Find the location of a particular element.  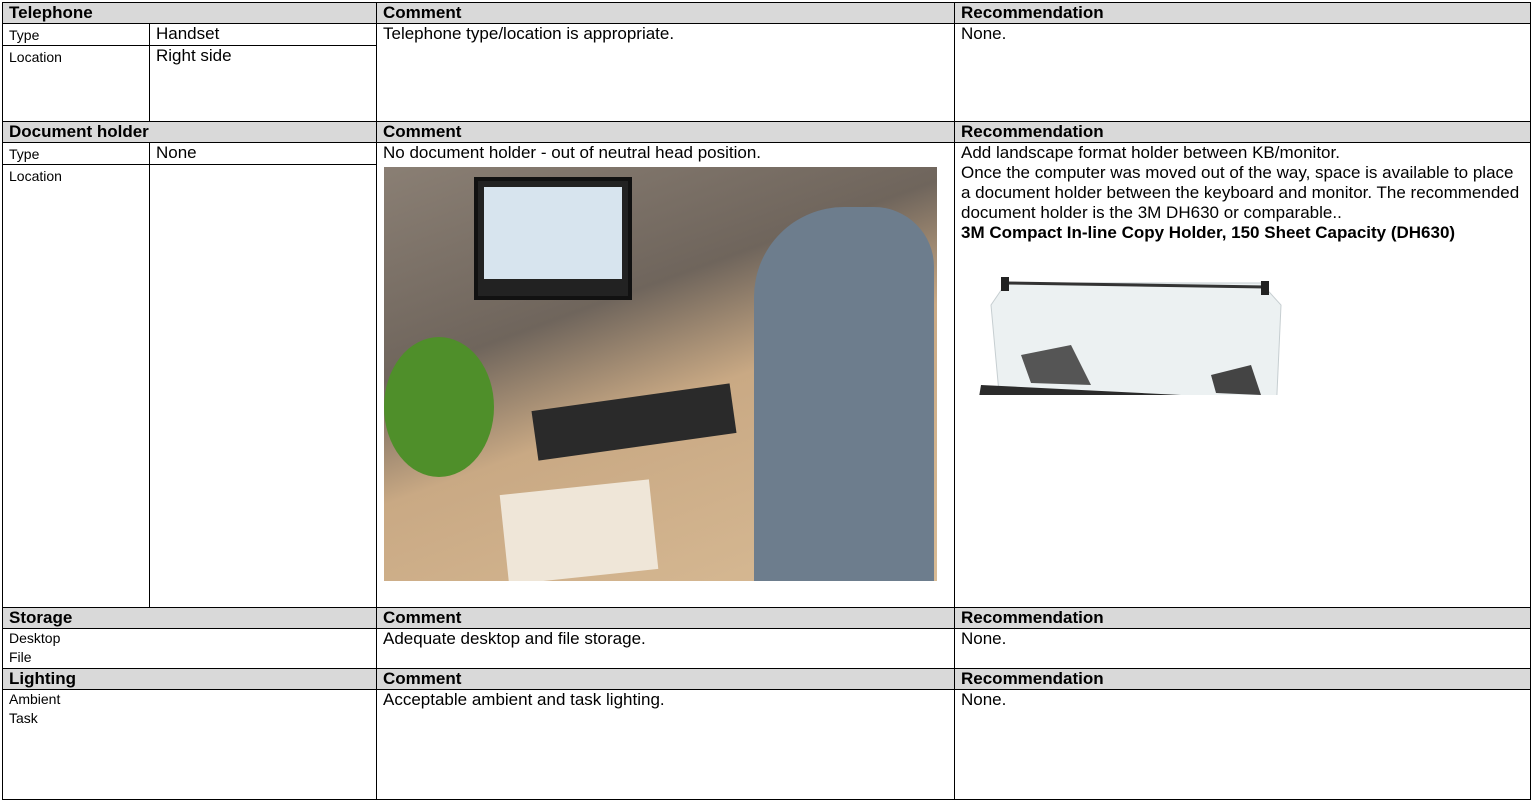

field-label: Ambient is located at coordinates (35, 699).